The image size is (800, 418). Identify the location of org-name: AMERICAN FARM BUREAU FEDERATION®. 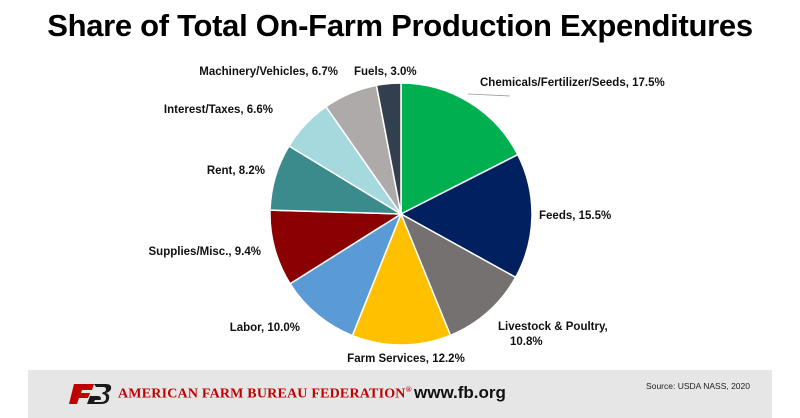
(265, 394).